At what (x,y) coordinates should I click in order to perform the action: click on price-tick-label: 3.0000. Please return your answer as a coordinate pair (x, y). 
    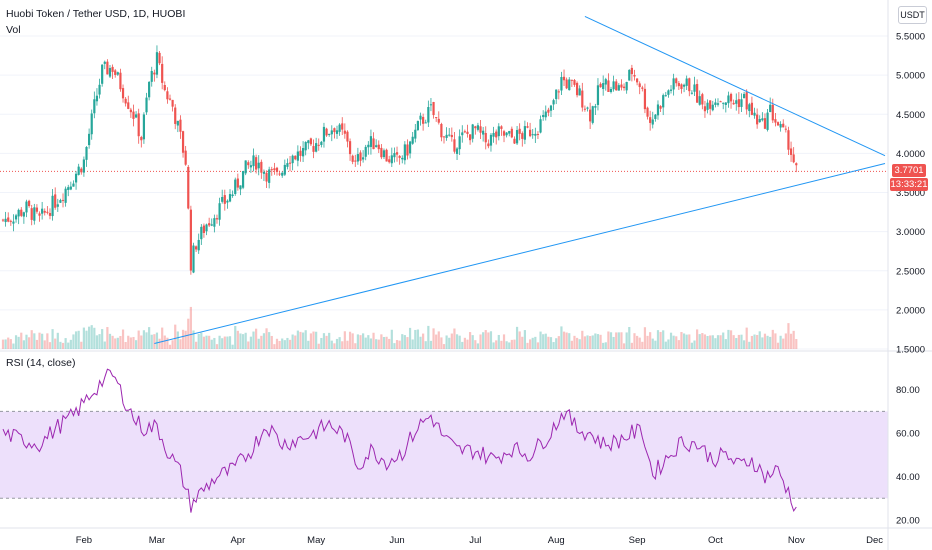
    Looking at the image, I should click on (910, 232).